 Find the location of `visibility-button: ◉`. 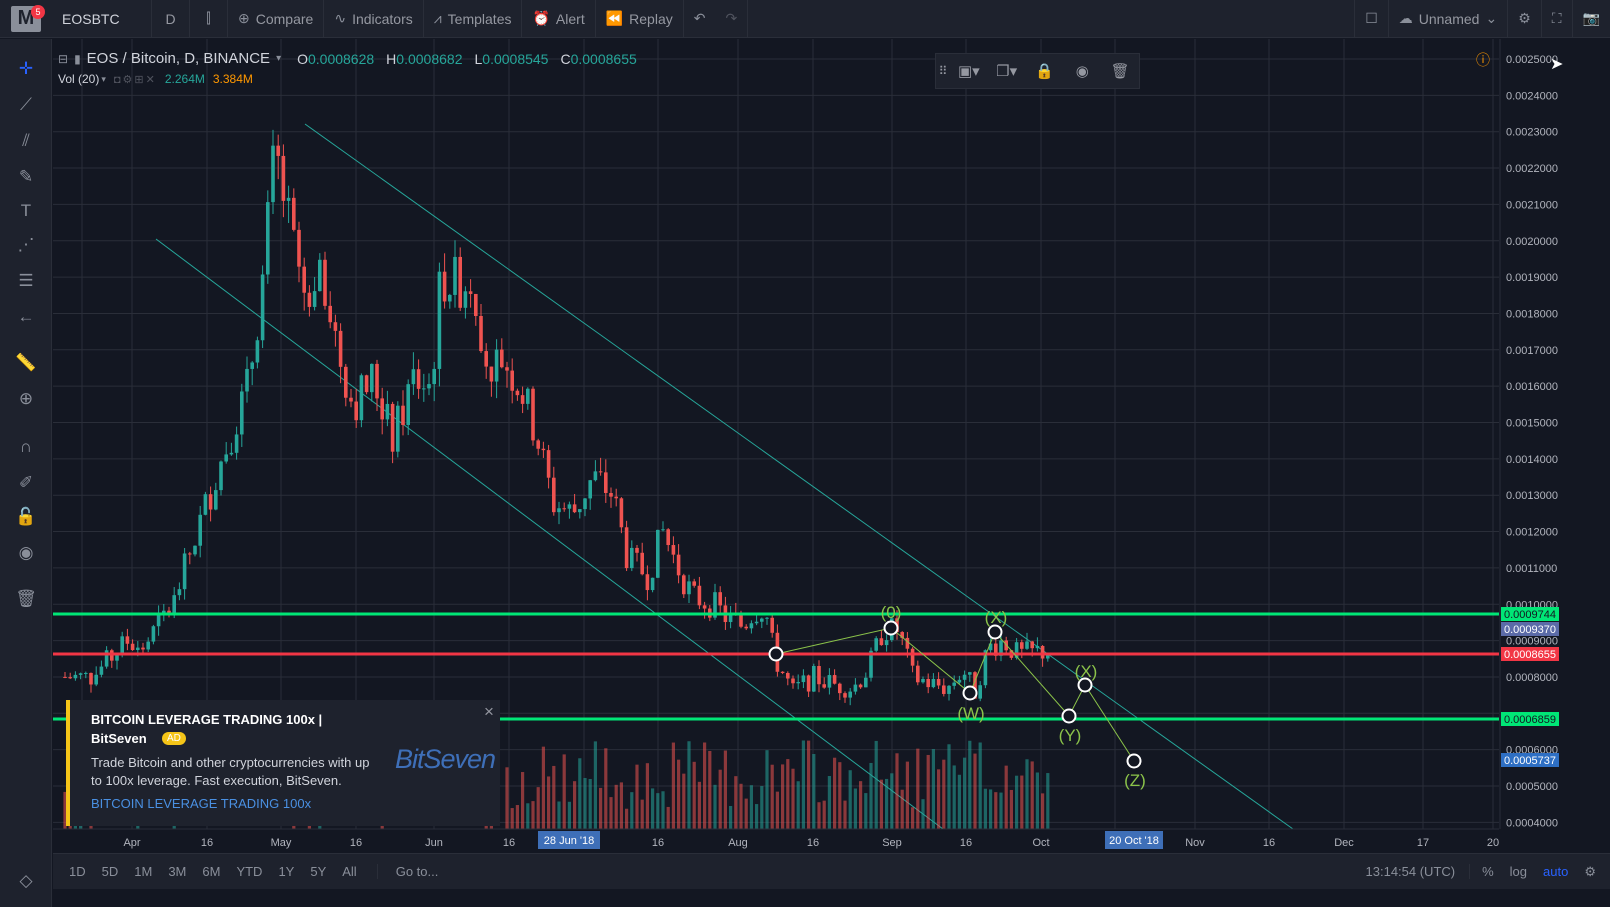

visibility-button: ◉ is located at coordinates (1082, 71).